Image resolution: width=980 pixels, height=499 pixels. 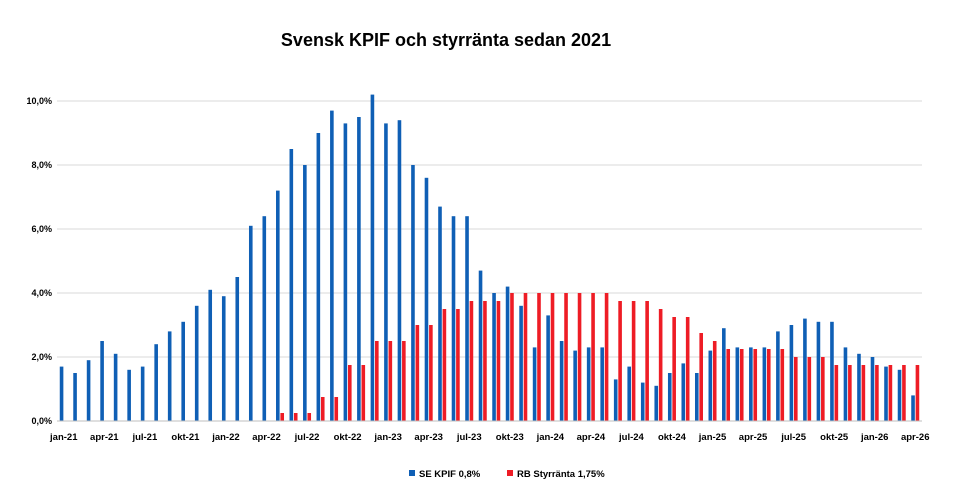 I want to click on x-tick-label: jul-24, so click(x=631, y=437).